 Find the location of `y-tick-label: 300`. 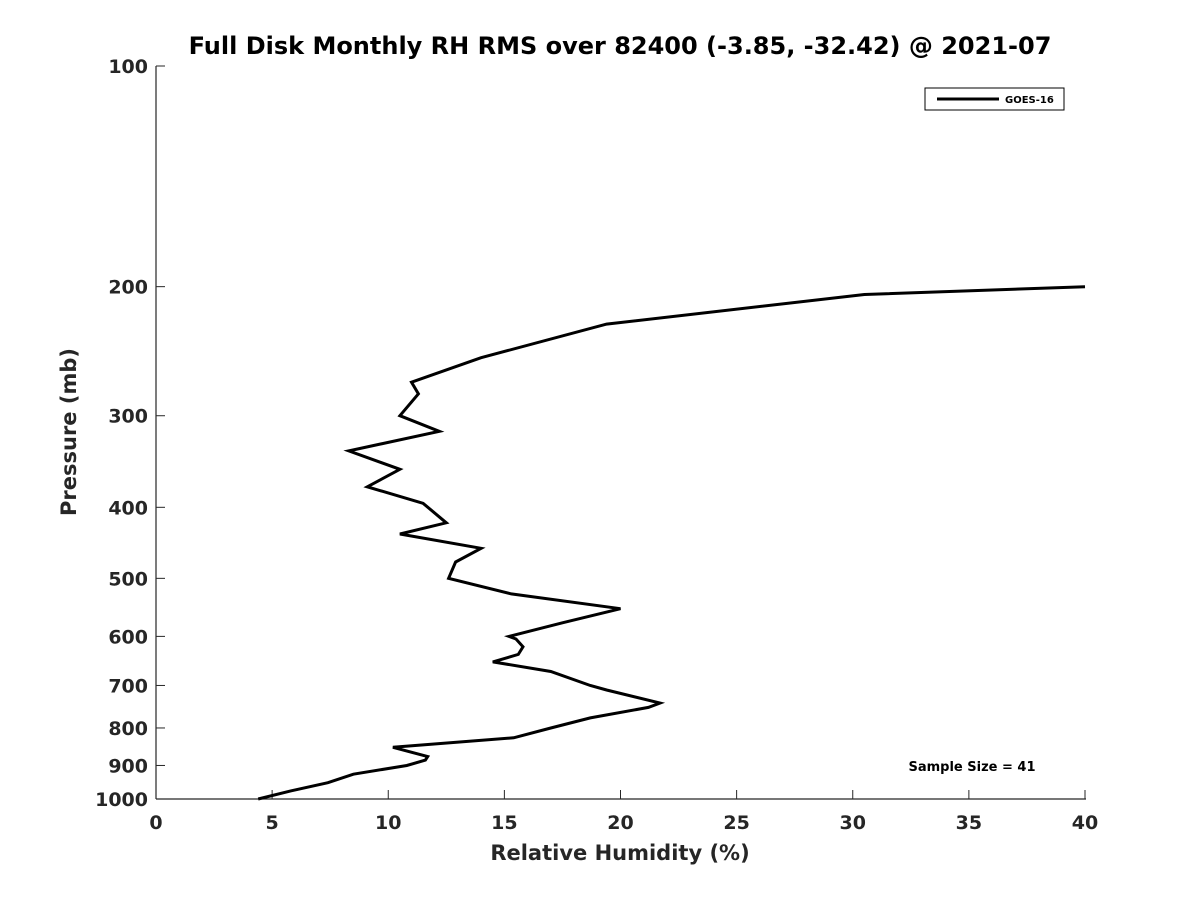

y-tick-label: 300 is located at coordinates (128, 417).